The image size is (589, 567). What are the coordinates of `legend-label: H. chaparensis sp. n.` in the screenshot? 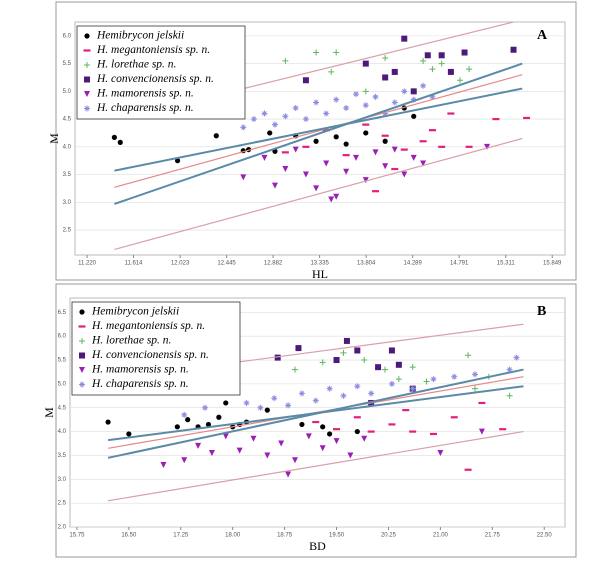 It's located at (140, 384).